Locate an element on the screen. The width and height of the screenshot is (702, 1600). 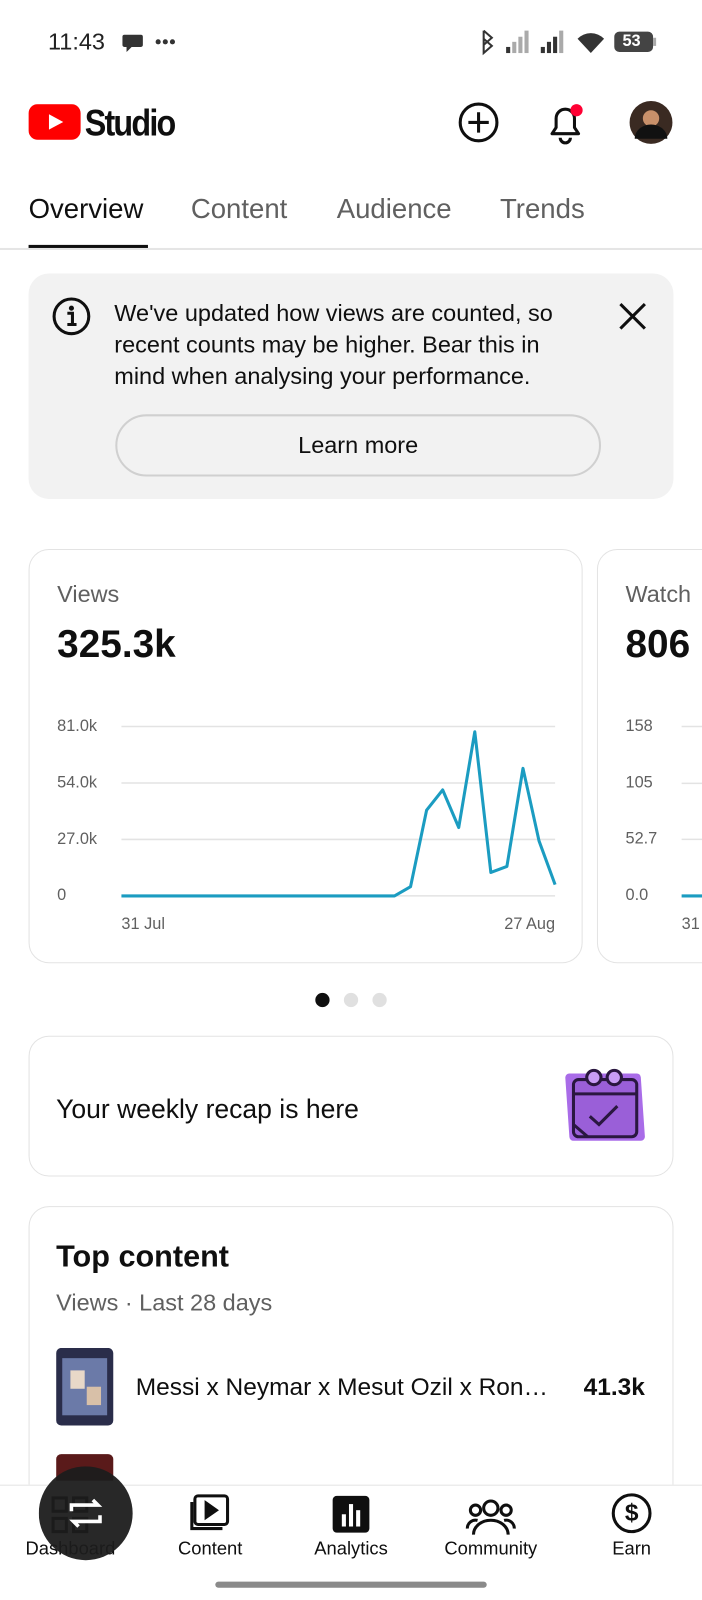
y-tick-label: 52.7 is located at coordinates (642, 839).